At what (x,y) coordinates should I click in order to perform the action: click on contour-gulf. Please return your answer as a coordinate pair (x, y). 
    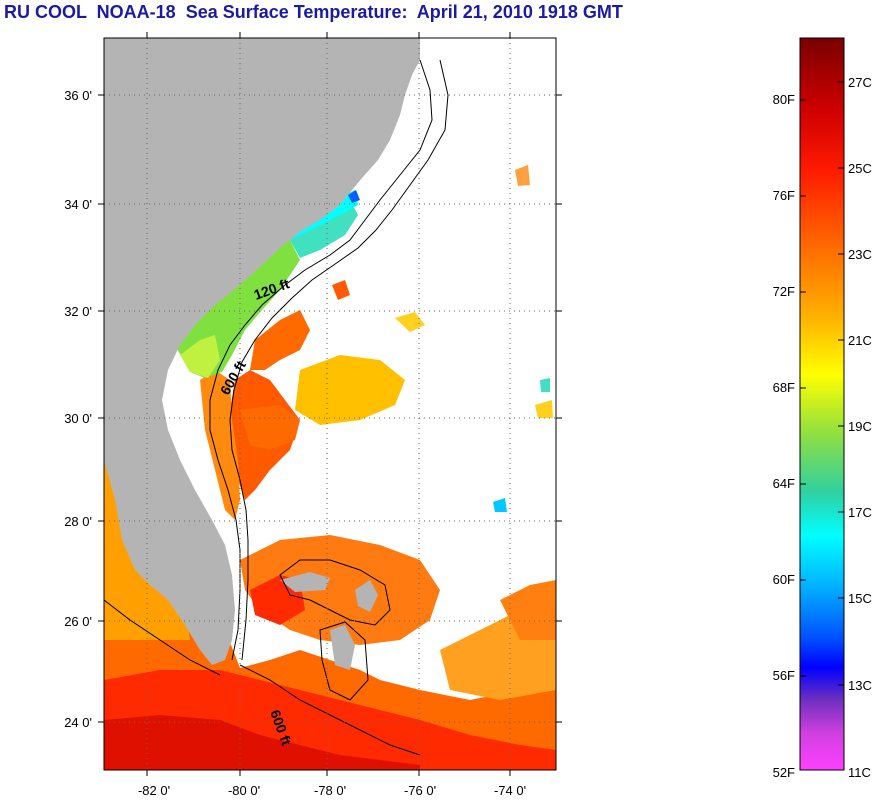
    Looking at the image, I should click on (162, 637).